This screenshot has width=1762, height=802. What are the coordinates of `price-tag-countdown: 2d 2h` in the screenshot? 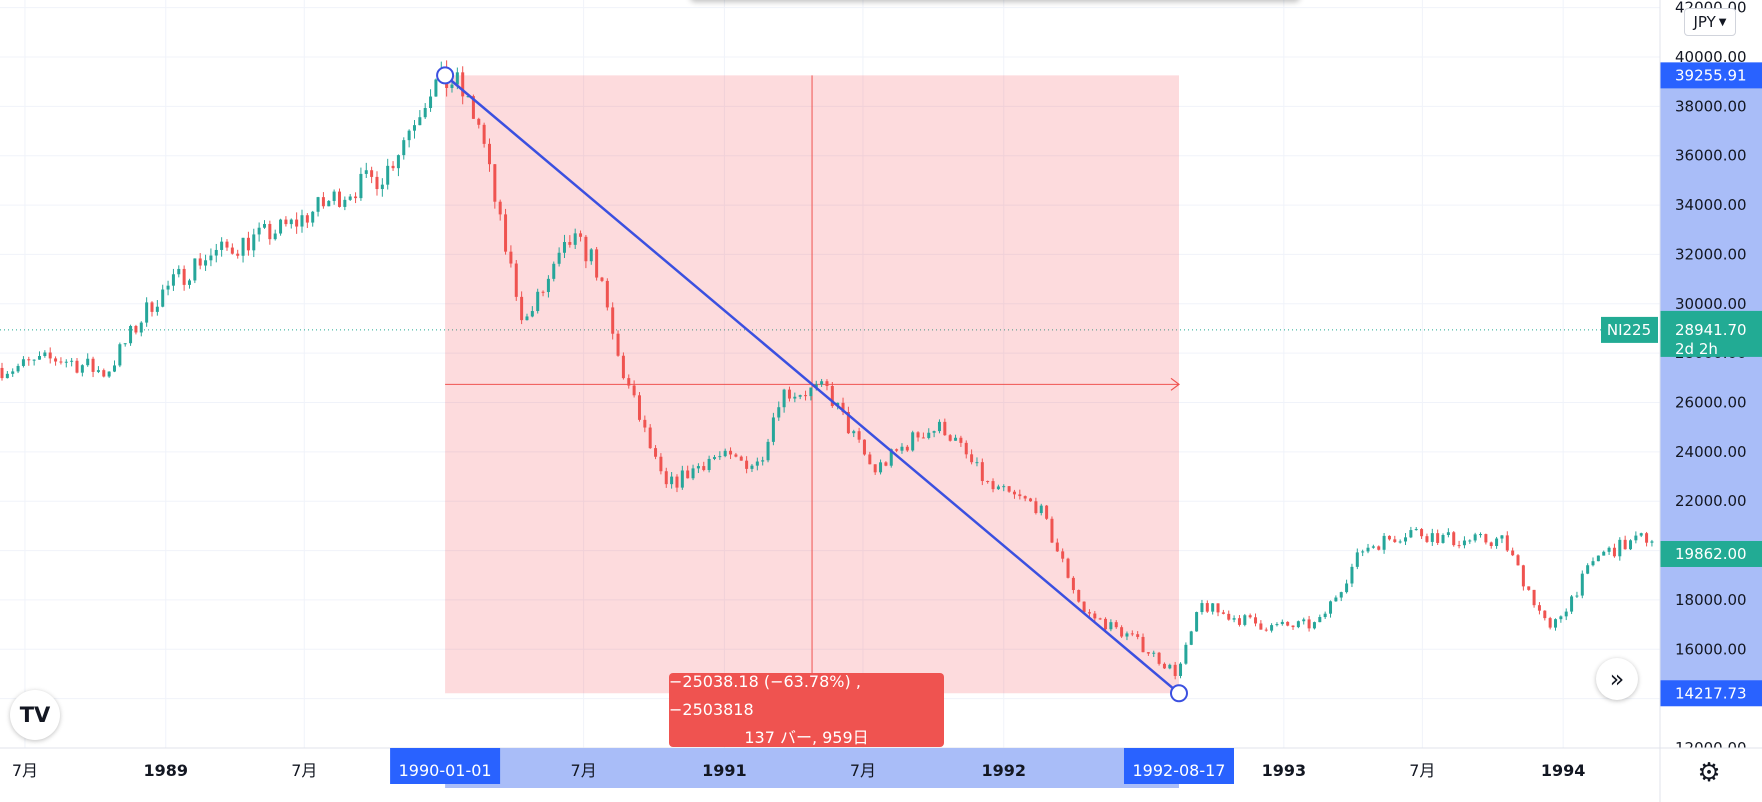 It's located at (1696, 349).